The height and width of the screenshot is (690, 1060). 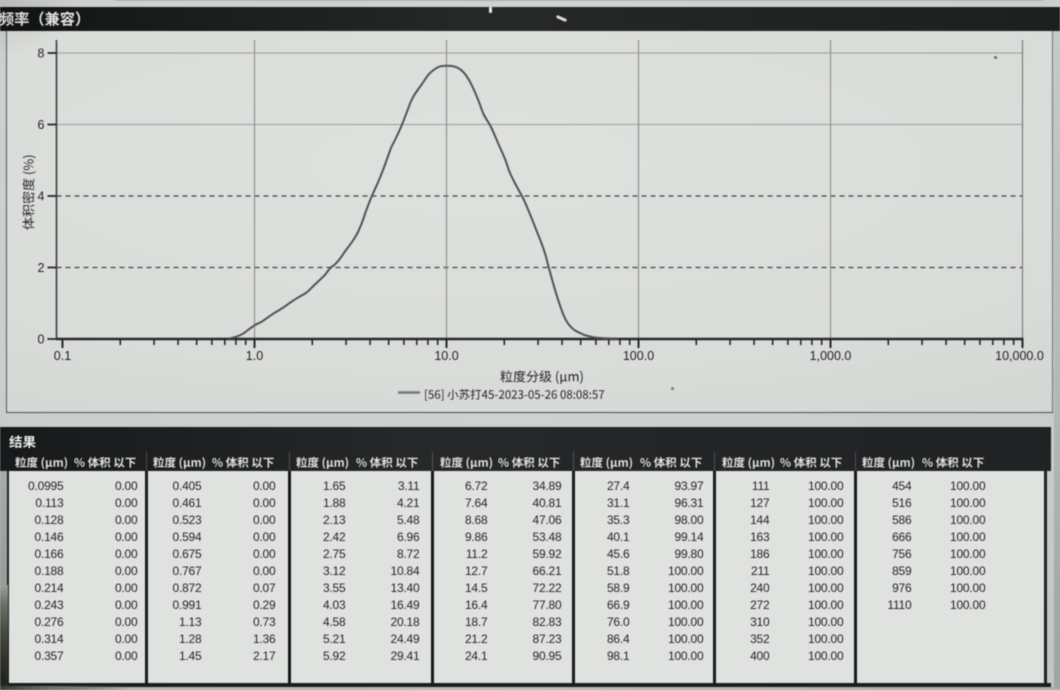 I want to click on svg-text: 8, so click(x=41, y=54).